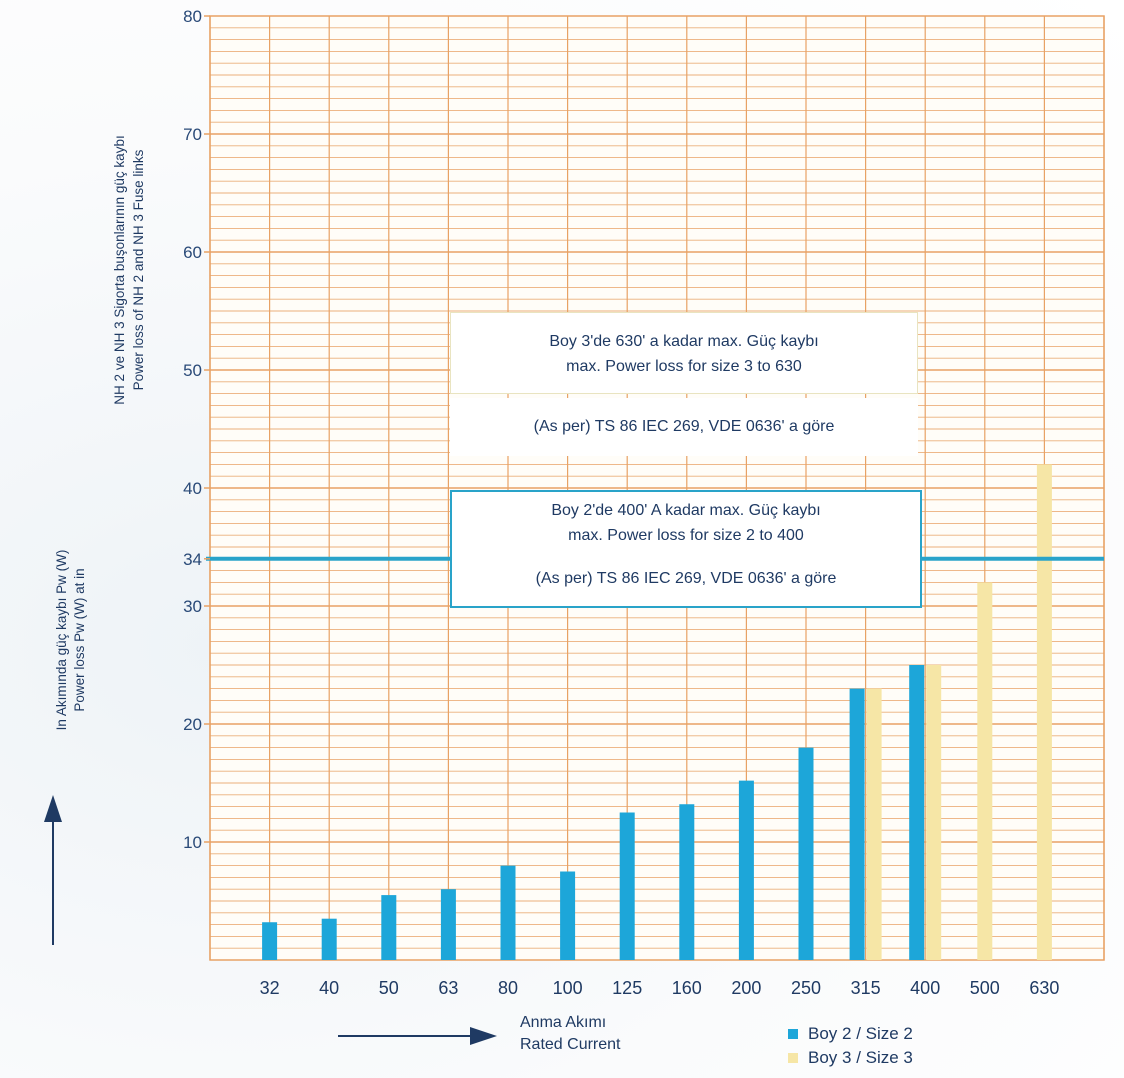  I want to click on x-tick-label-630: 630, so click(1044, 988).